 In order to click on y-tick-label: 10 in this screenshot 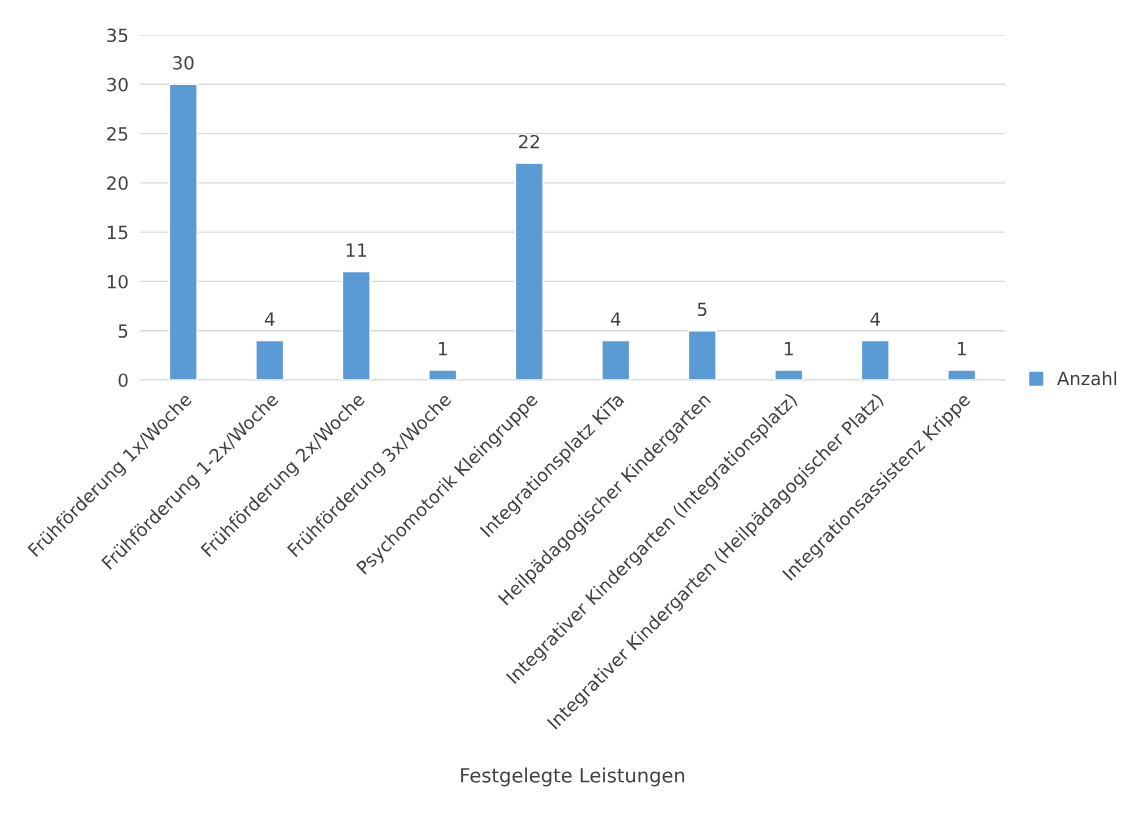, I will do `click(117, 281)`.